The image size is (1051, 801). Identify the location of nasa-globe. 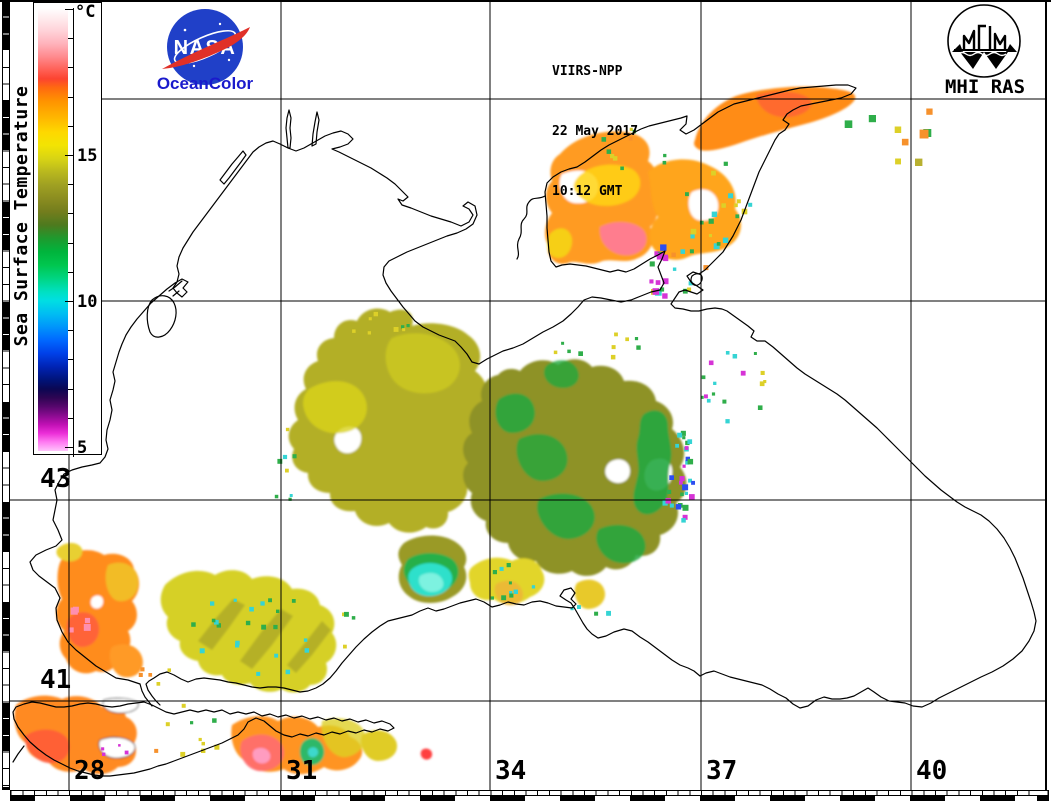
(205, 47).